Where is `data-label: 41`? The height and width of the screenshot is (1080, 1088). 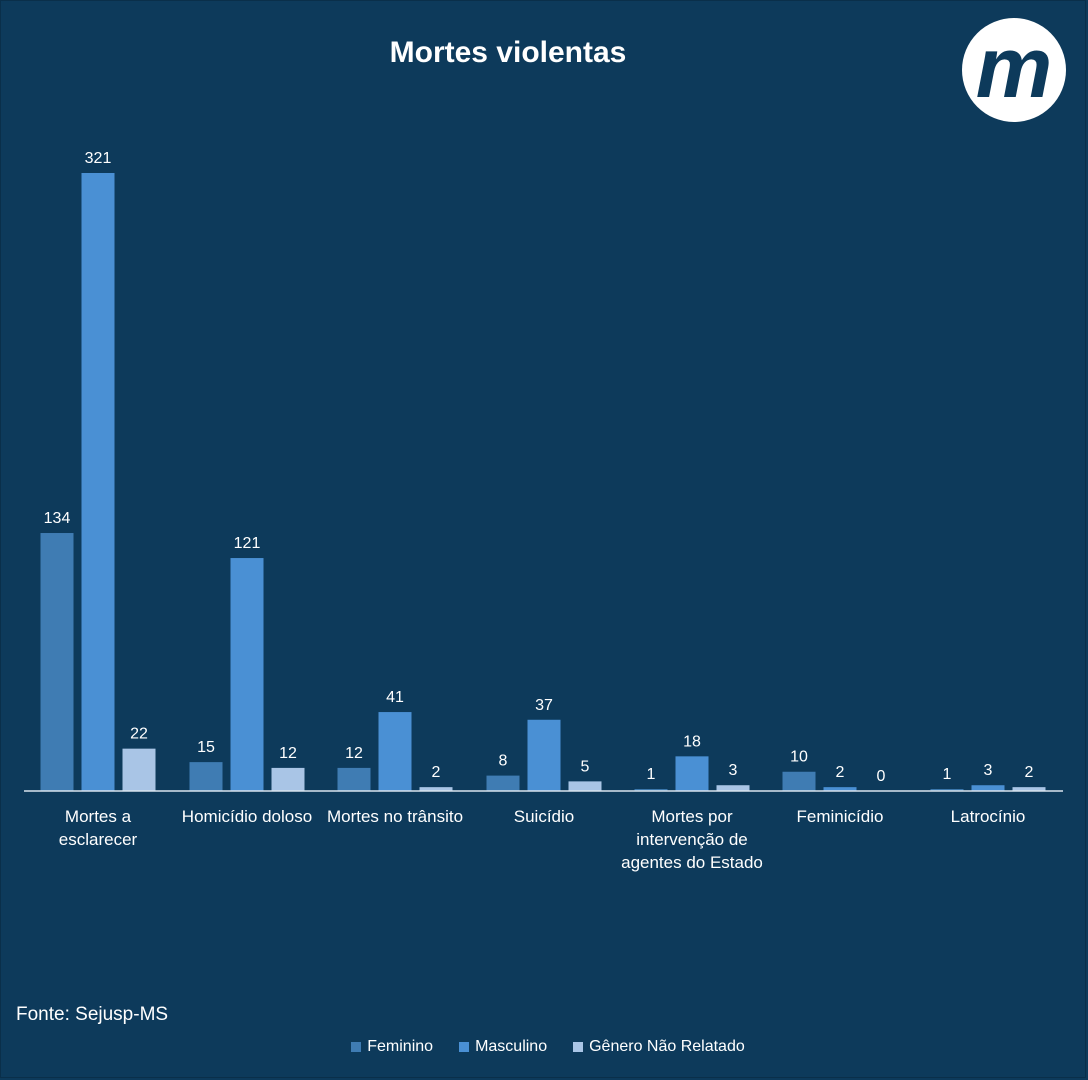
data-label: 41 is located at coordinates (395, 697).